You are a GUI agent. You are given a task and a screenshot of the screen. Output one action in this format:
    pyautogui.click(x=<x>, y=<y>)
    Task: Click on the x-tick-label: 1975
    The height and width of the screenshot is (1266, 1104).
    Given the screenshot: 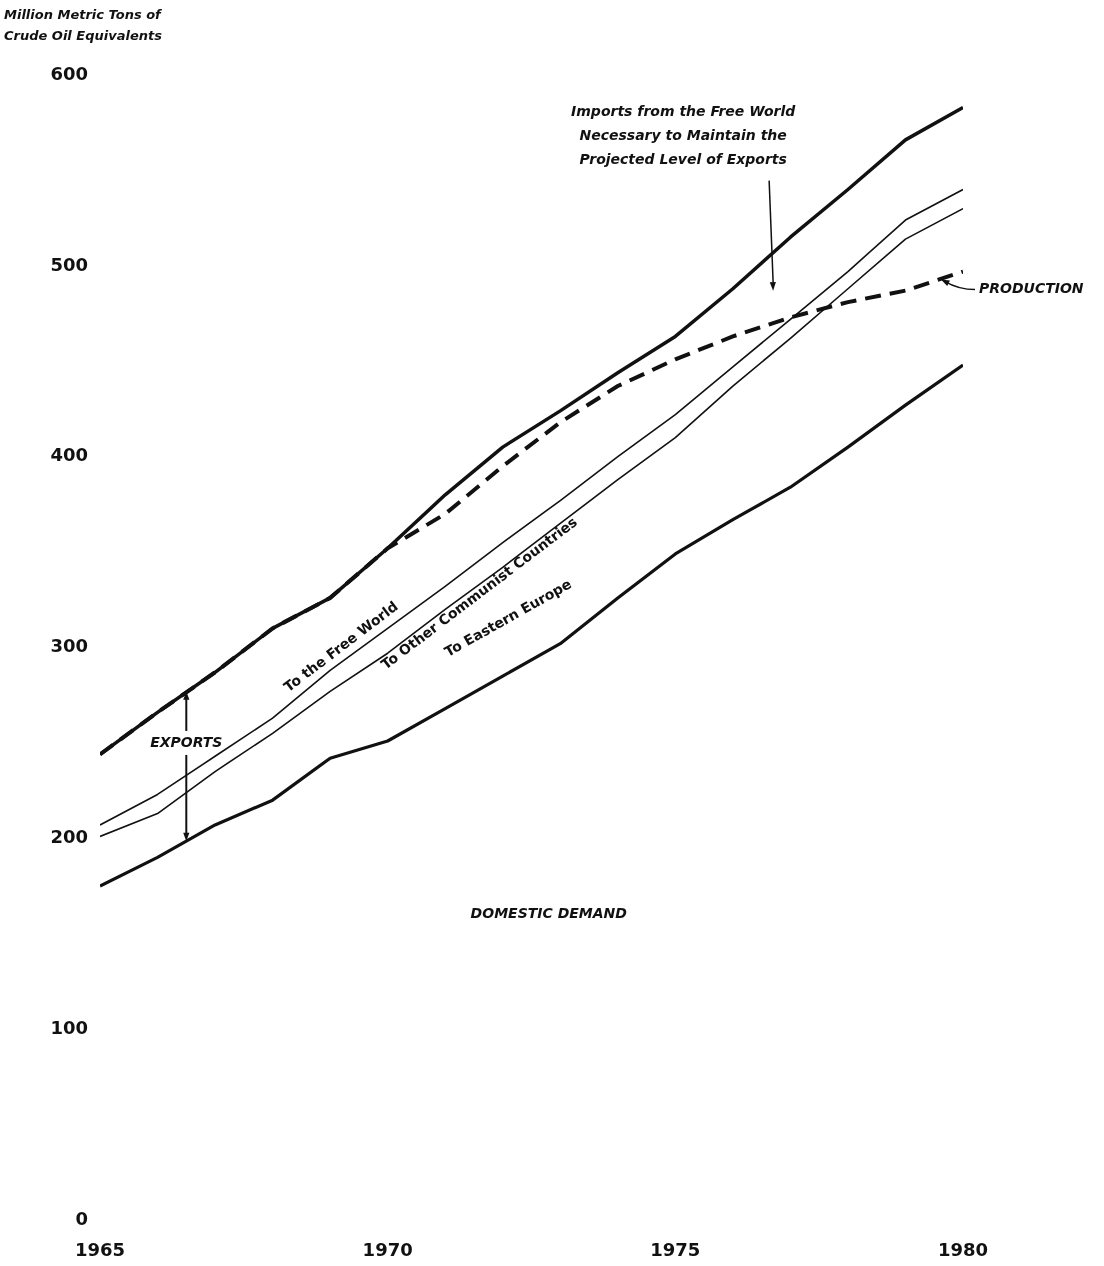 What is the action you would take?
    pyautogui.click(x=675, y=1250)
    